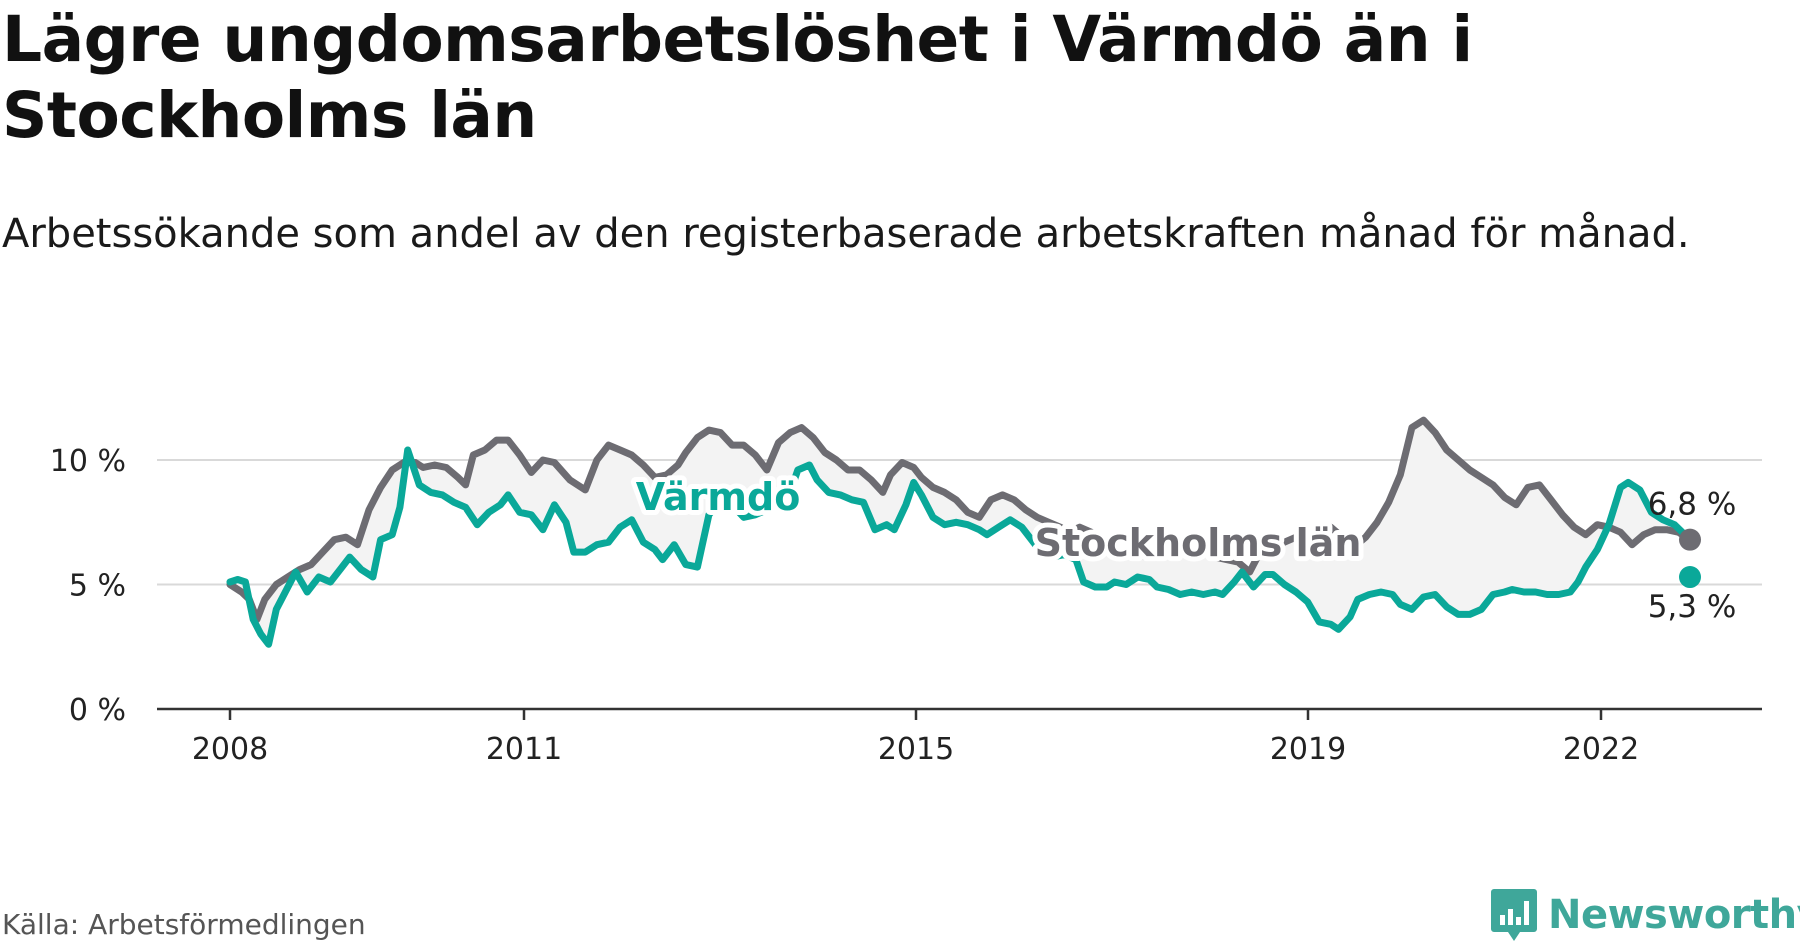  What do you see at coordinates (1690, 539) in the screenshot?
I see `end-dot-stockholm` at bounding box center [1690, 539].